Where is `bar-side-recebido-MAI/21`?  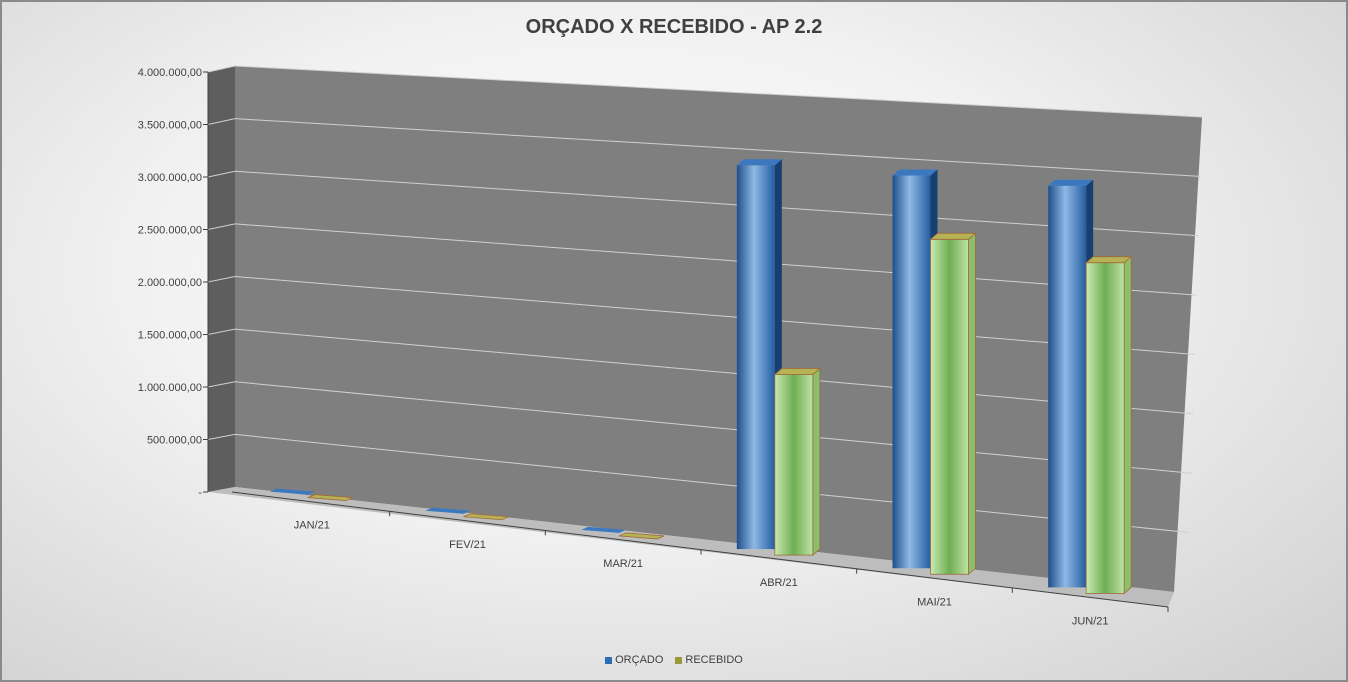
bar-side-recebido-MAI/21 is located at coordinates (972, 404).